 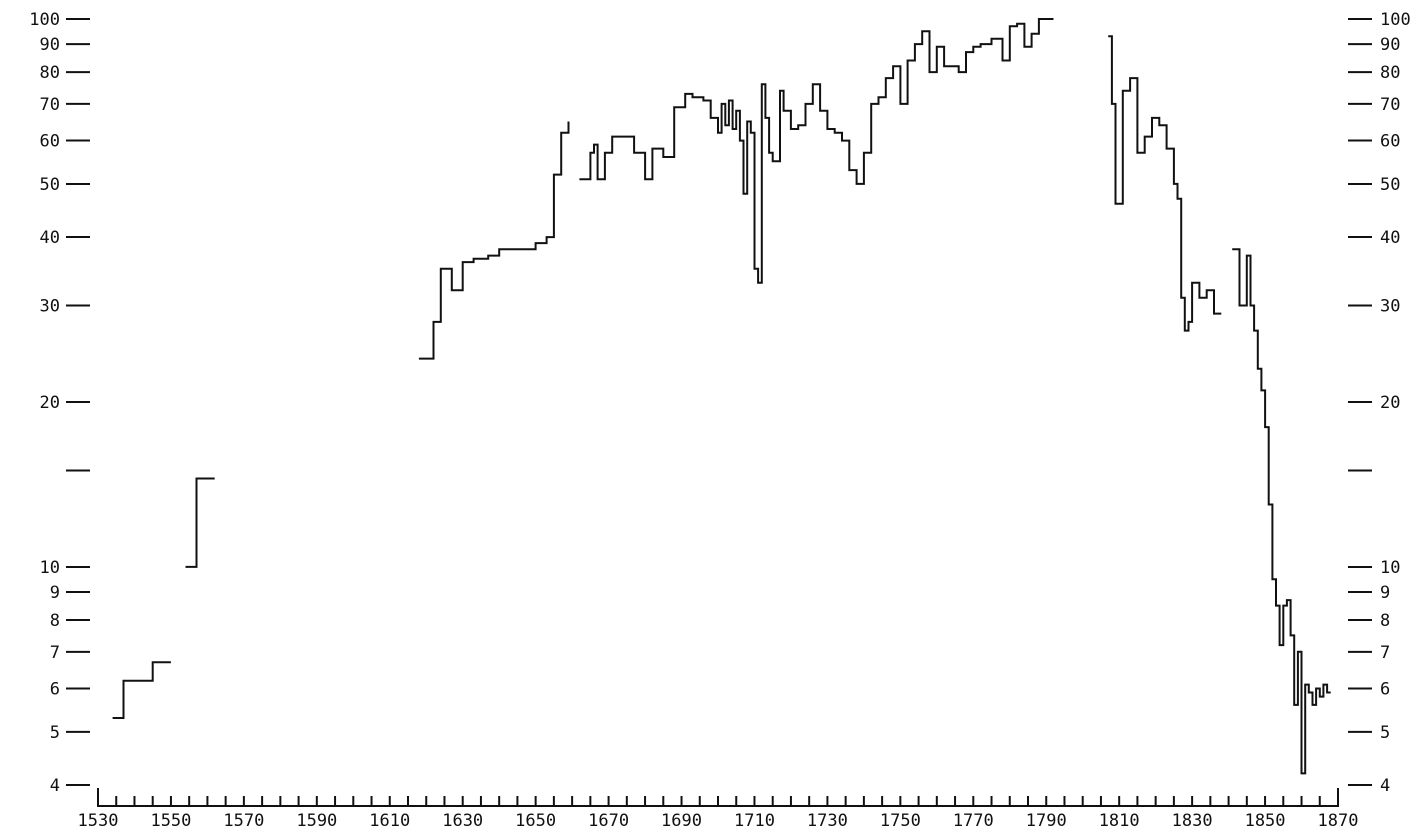 I want to click on y-tick-label-left-50: 50, so click(x=50, y=185).